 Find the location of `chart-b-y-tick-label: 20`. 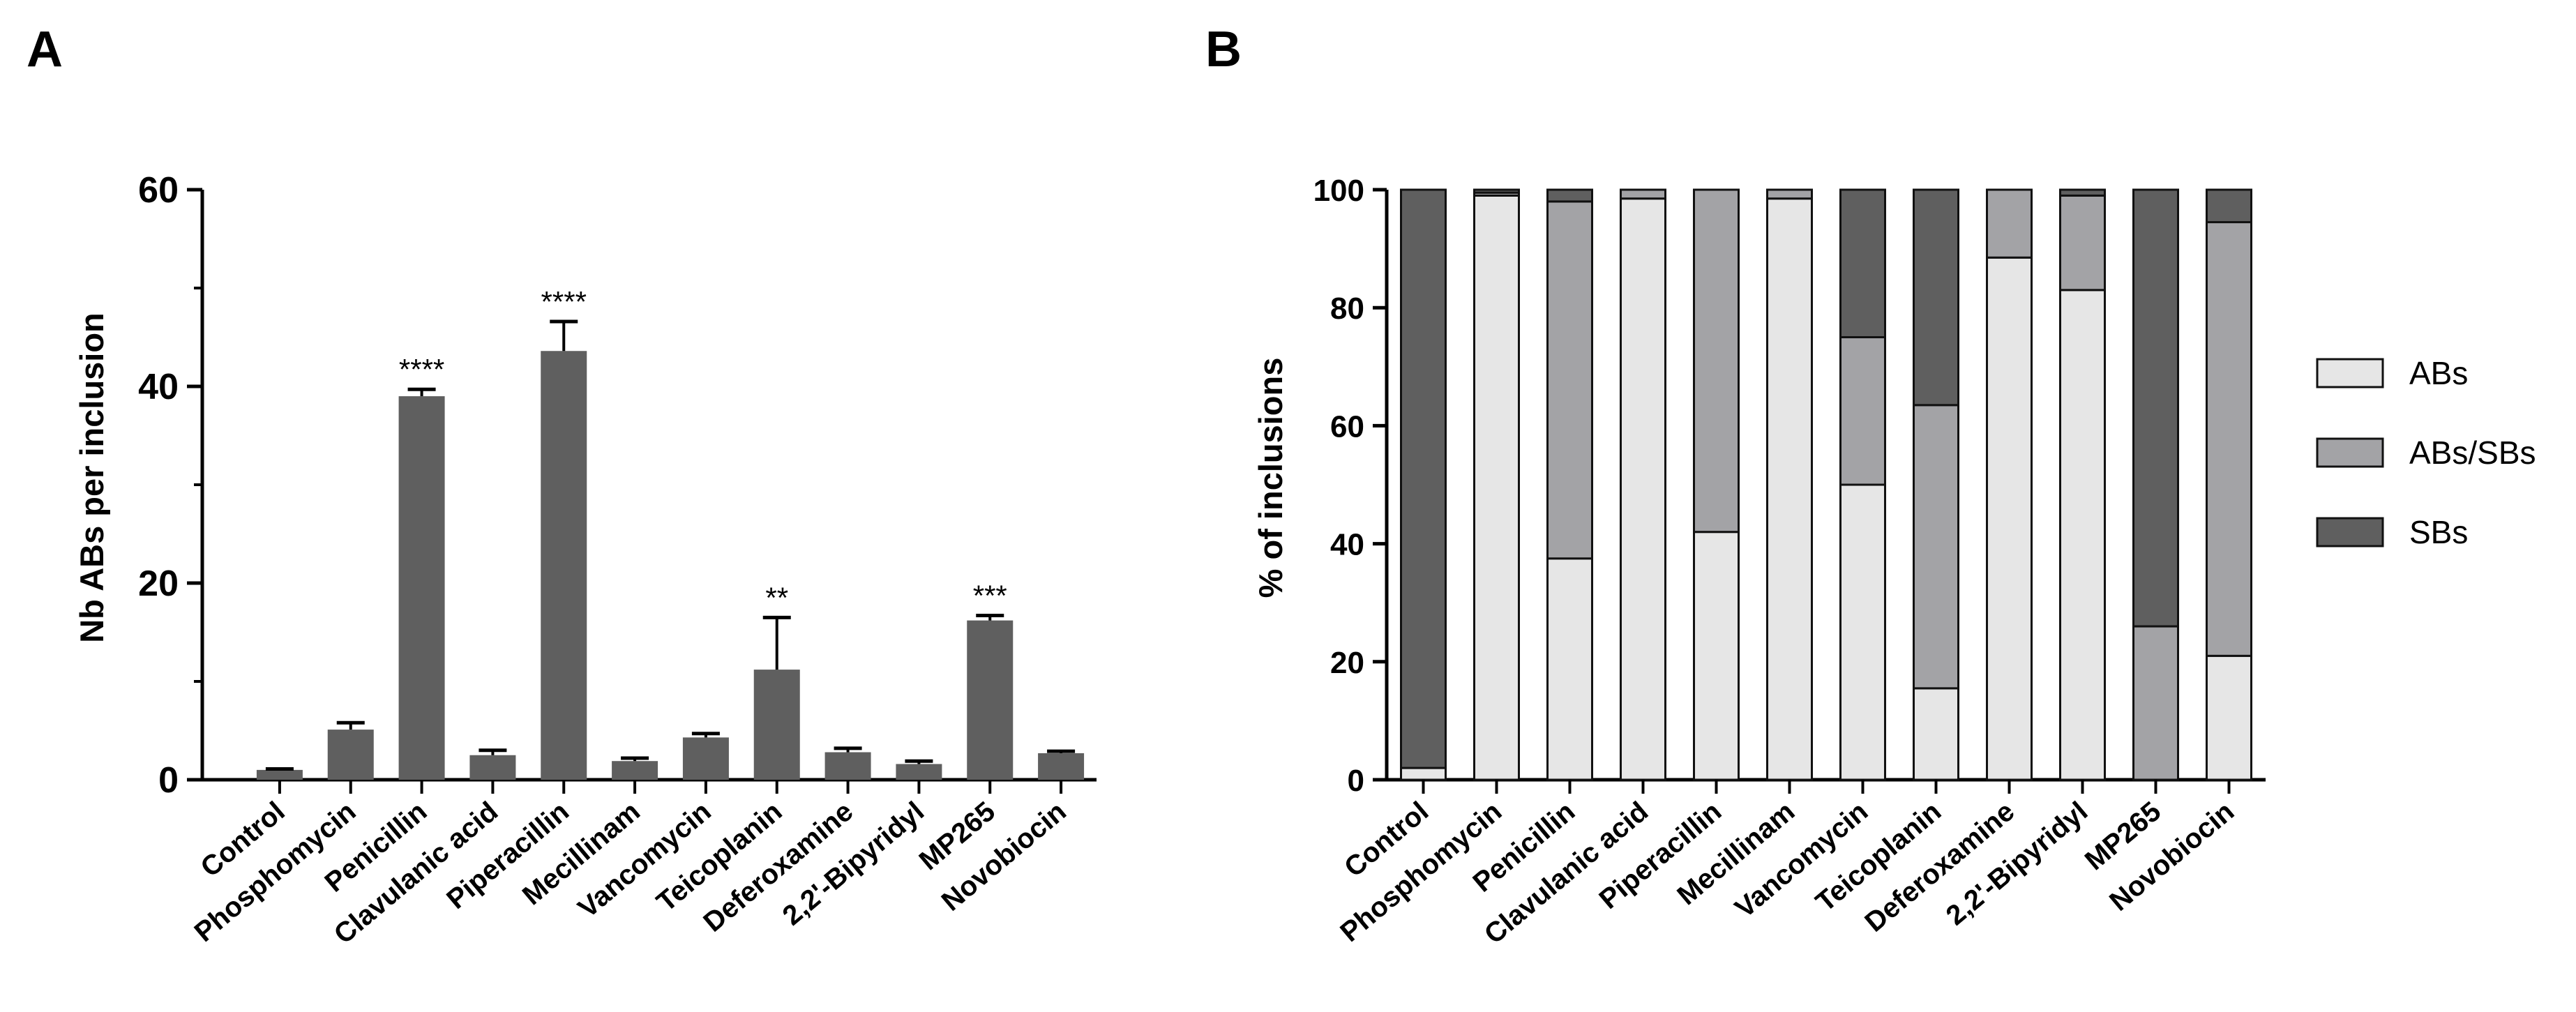

chart-b-y-tick-label: 20 is located at coordinates (1347, 663).